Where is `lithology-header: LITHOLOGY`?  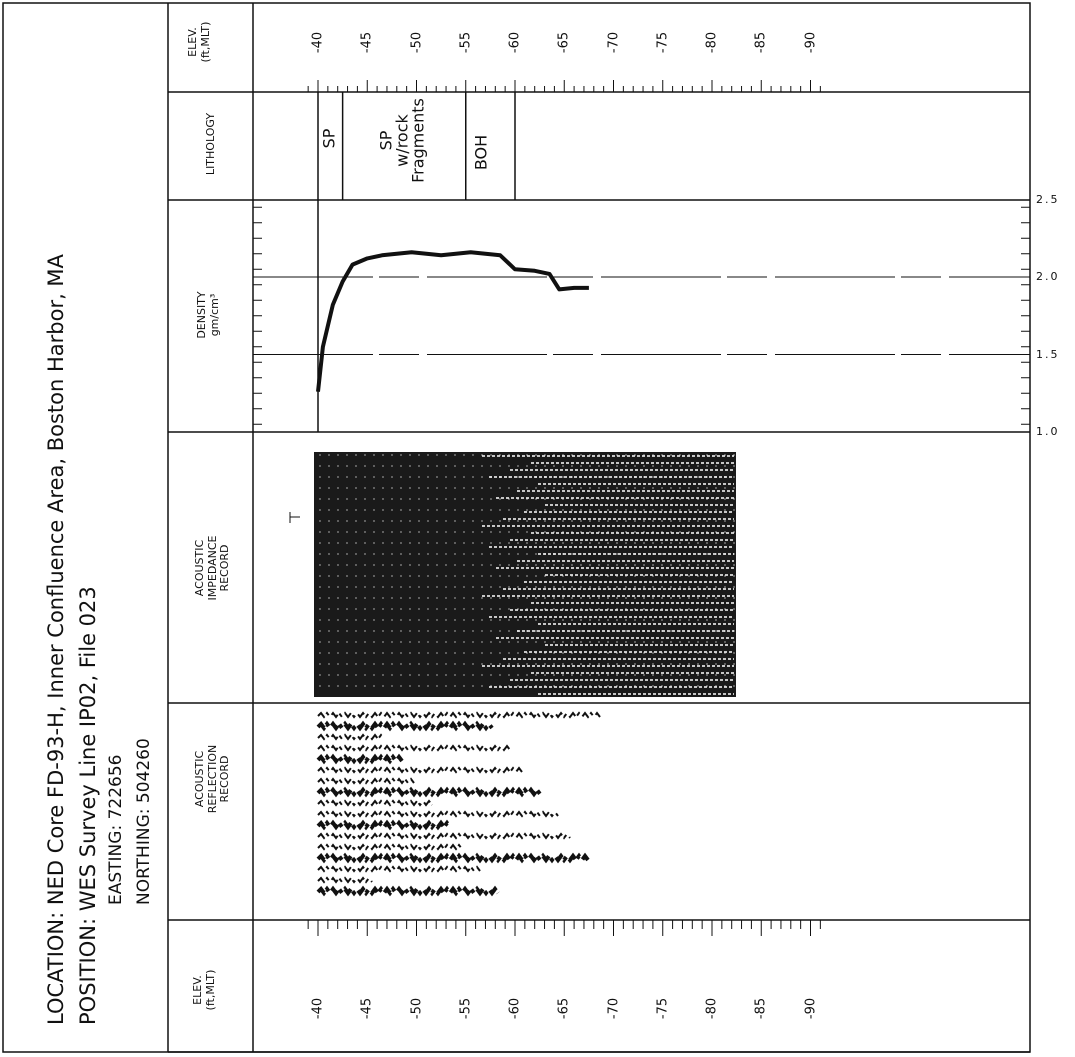
lithology-header: LITHOLOGY is located at coordinates (210, 144).